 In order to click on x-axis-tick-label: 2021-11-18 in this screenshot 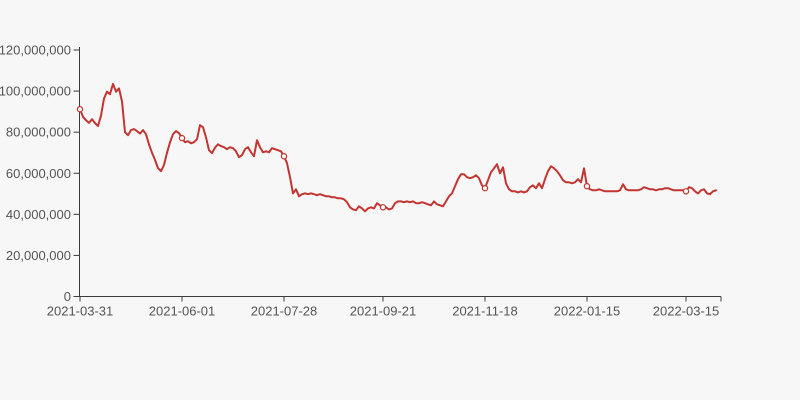, I will do `click(485, 311)`.